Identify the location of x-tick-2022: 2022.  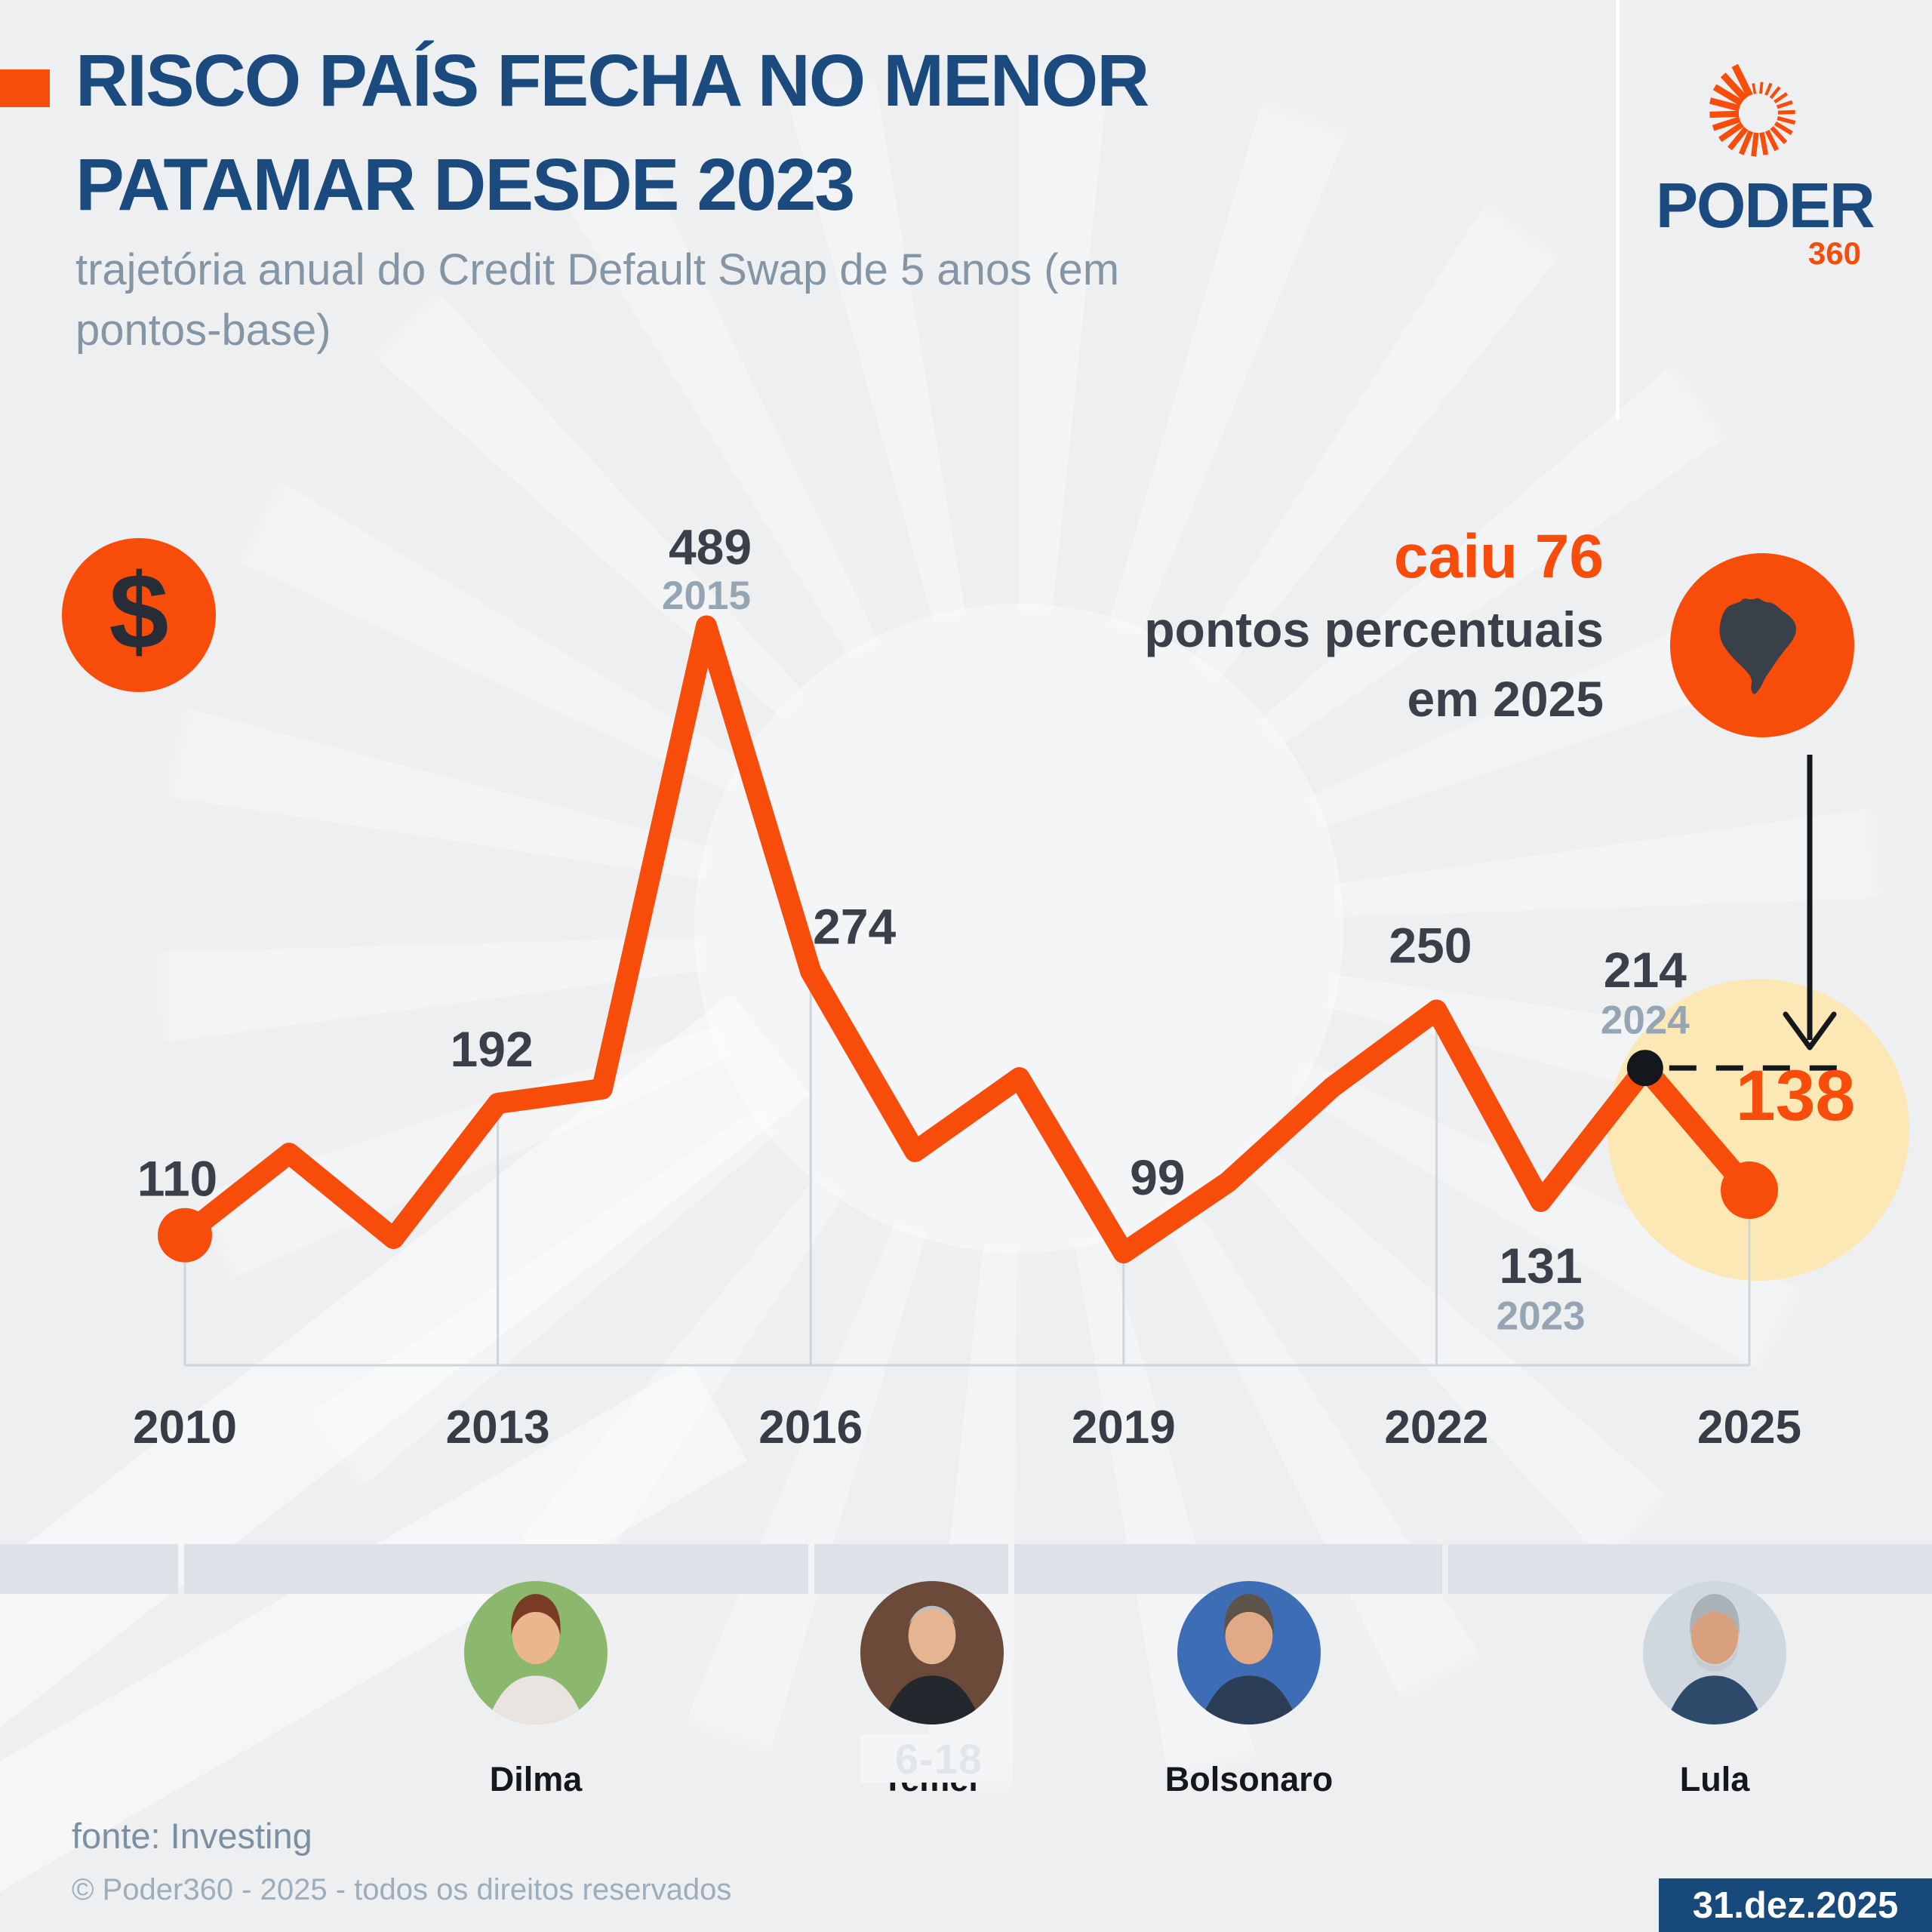
(1436, 1427).